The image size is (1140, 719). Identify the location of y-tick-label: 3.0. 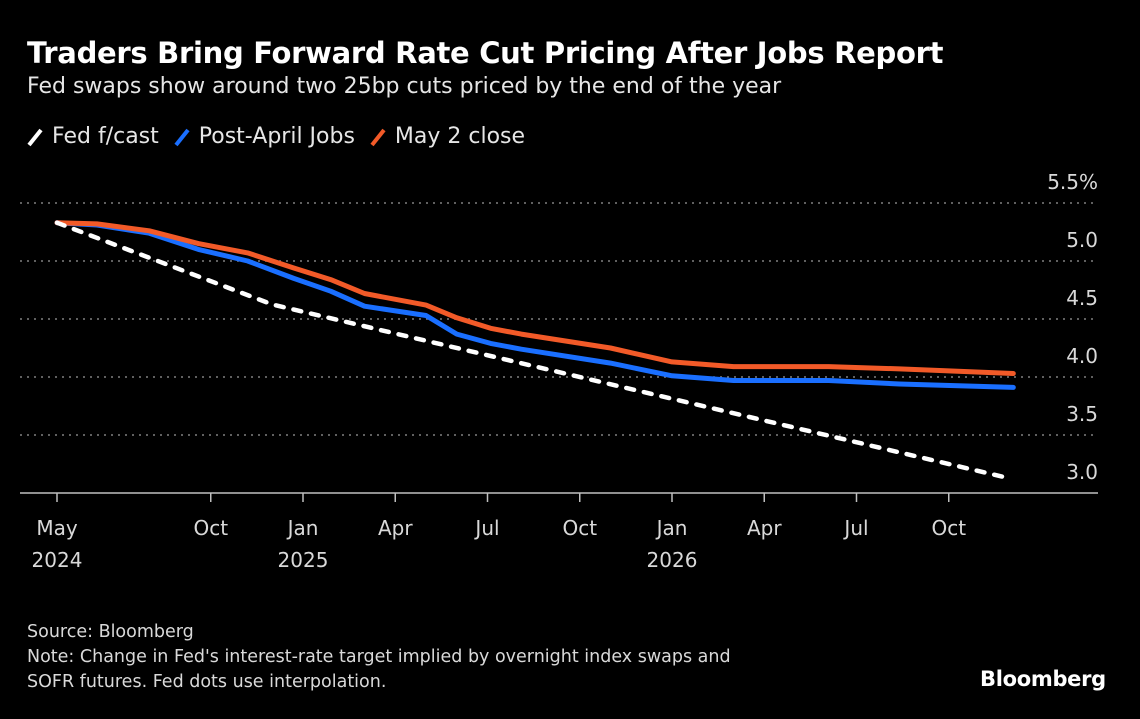
(1082, 472).